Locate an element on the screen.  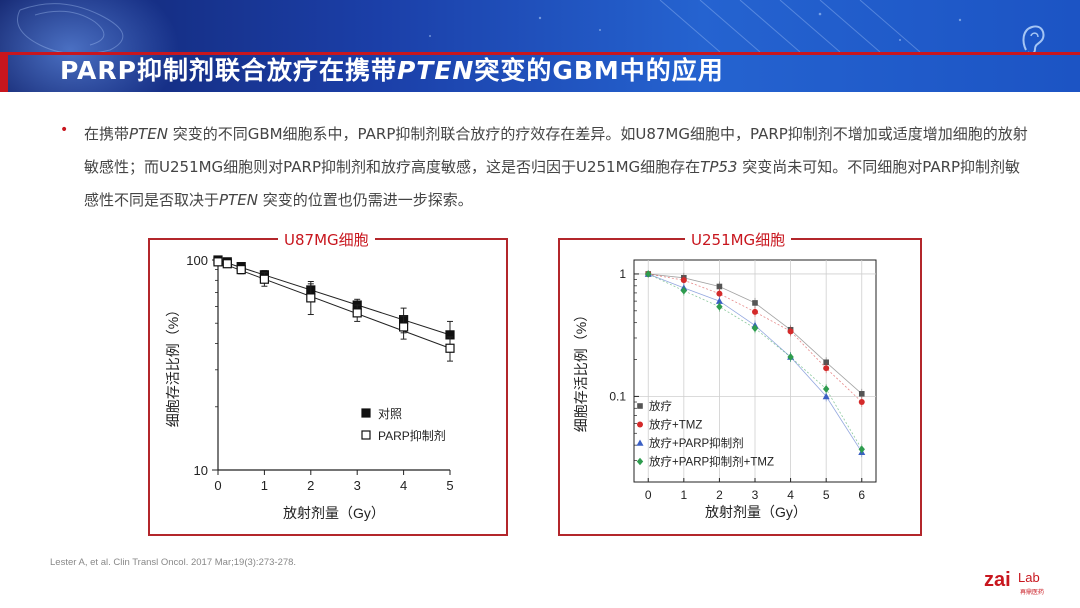
legend-label: 放疗+TMZ is located at coordinates (675, 425).